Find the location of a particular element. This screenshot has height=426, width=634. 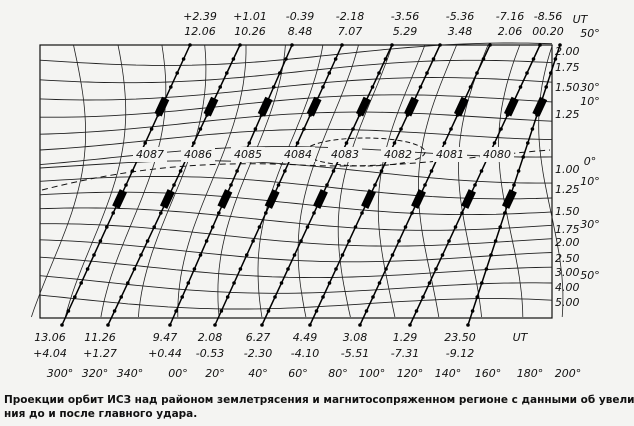

bottom-delta: -9.12 is located at coordinates (460, 353).